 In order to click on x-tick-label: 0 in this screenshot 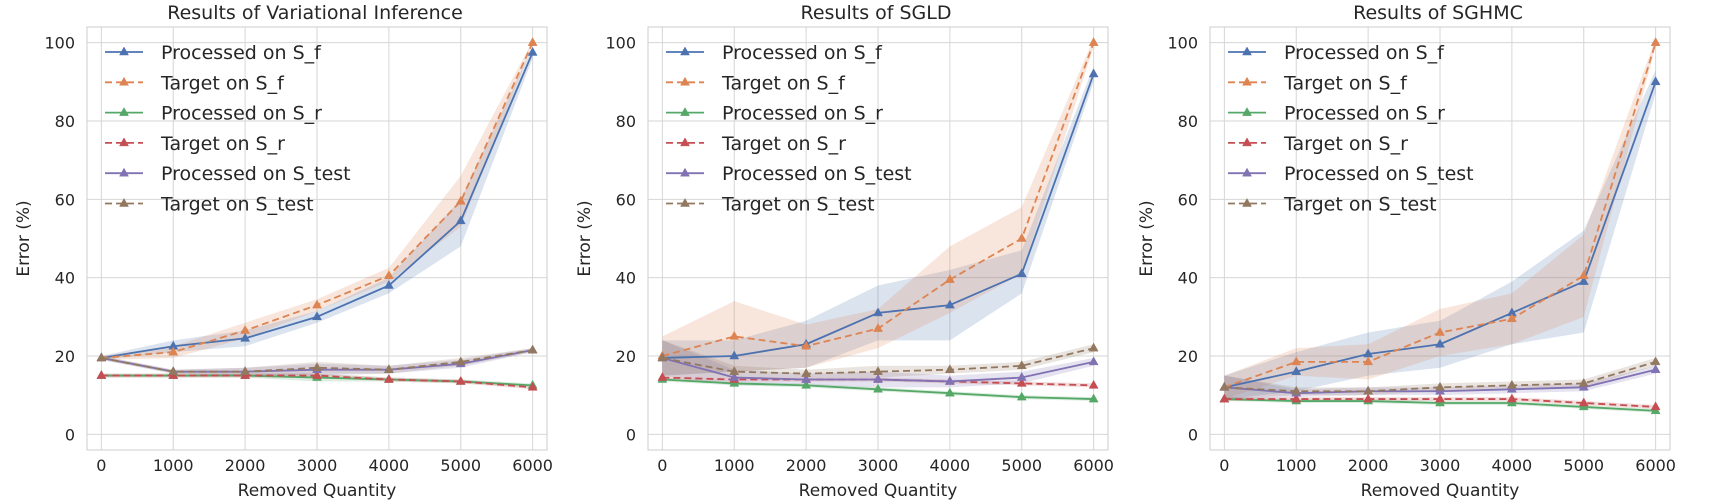, I will do `click(662, 465)`.